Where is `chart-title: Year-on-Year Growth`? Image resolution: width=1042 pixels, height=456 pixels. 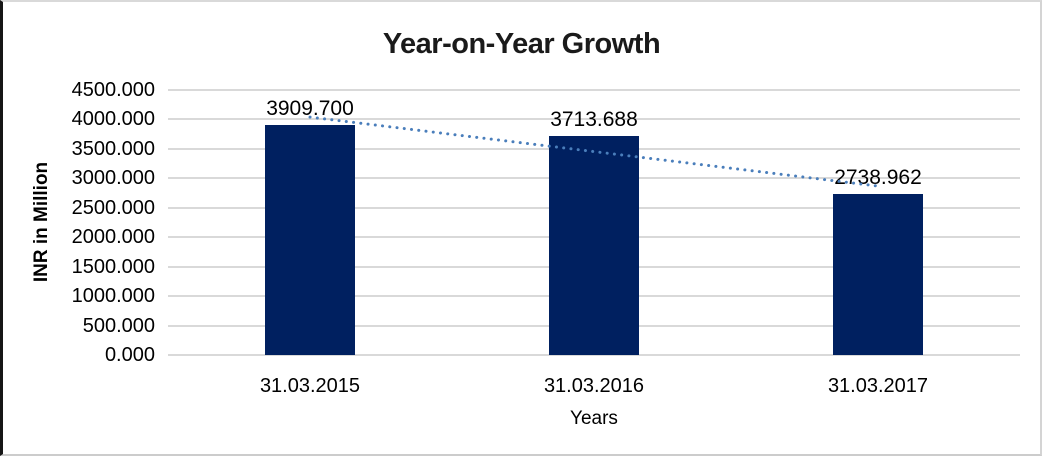 chart-title: Year-on-Year Growth is located at coordinates (521, 44).